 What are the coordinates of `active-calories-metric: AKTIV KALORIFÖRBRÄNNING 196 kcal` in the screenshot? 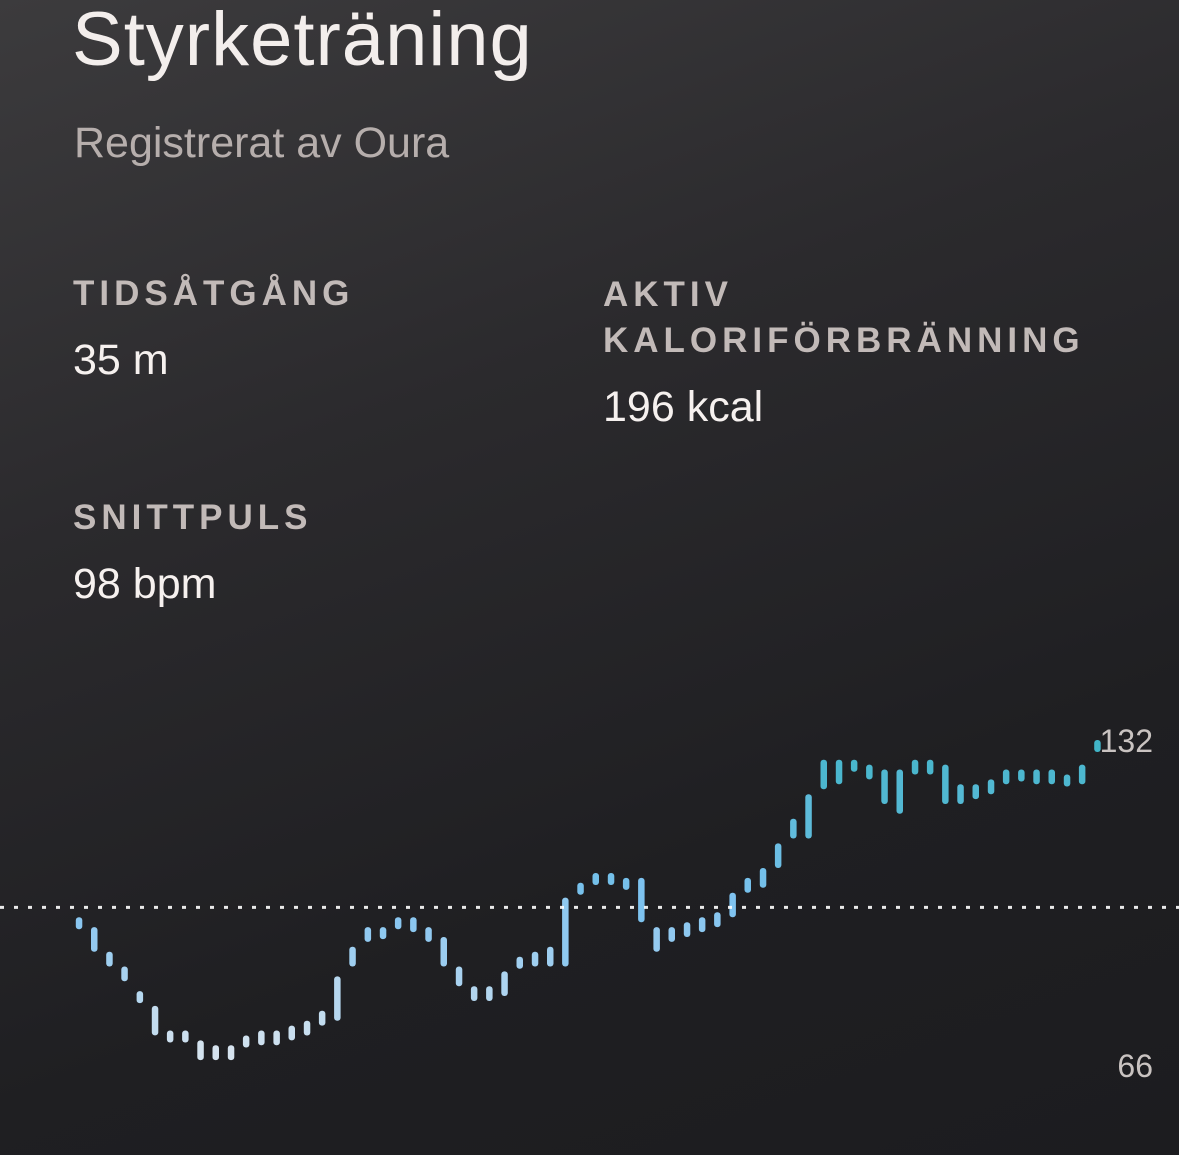 It's located at (863, 350).